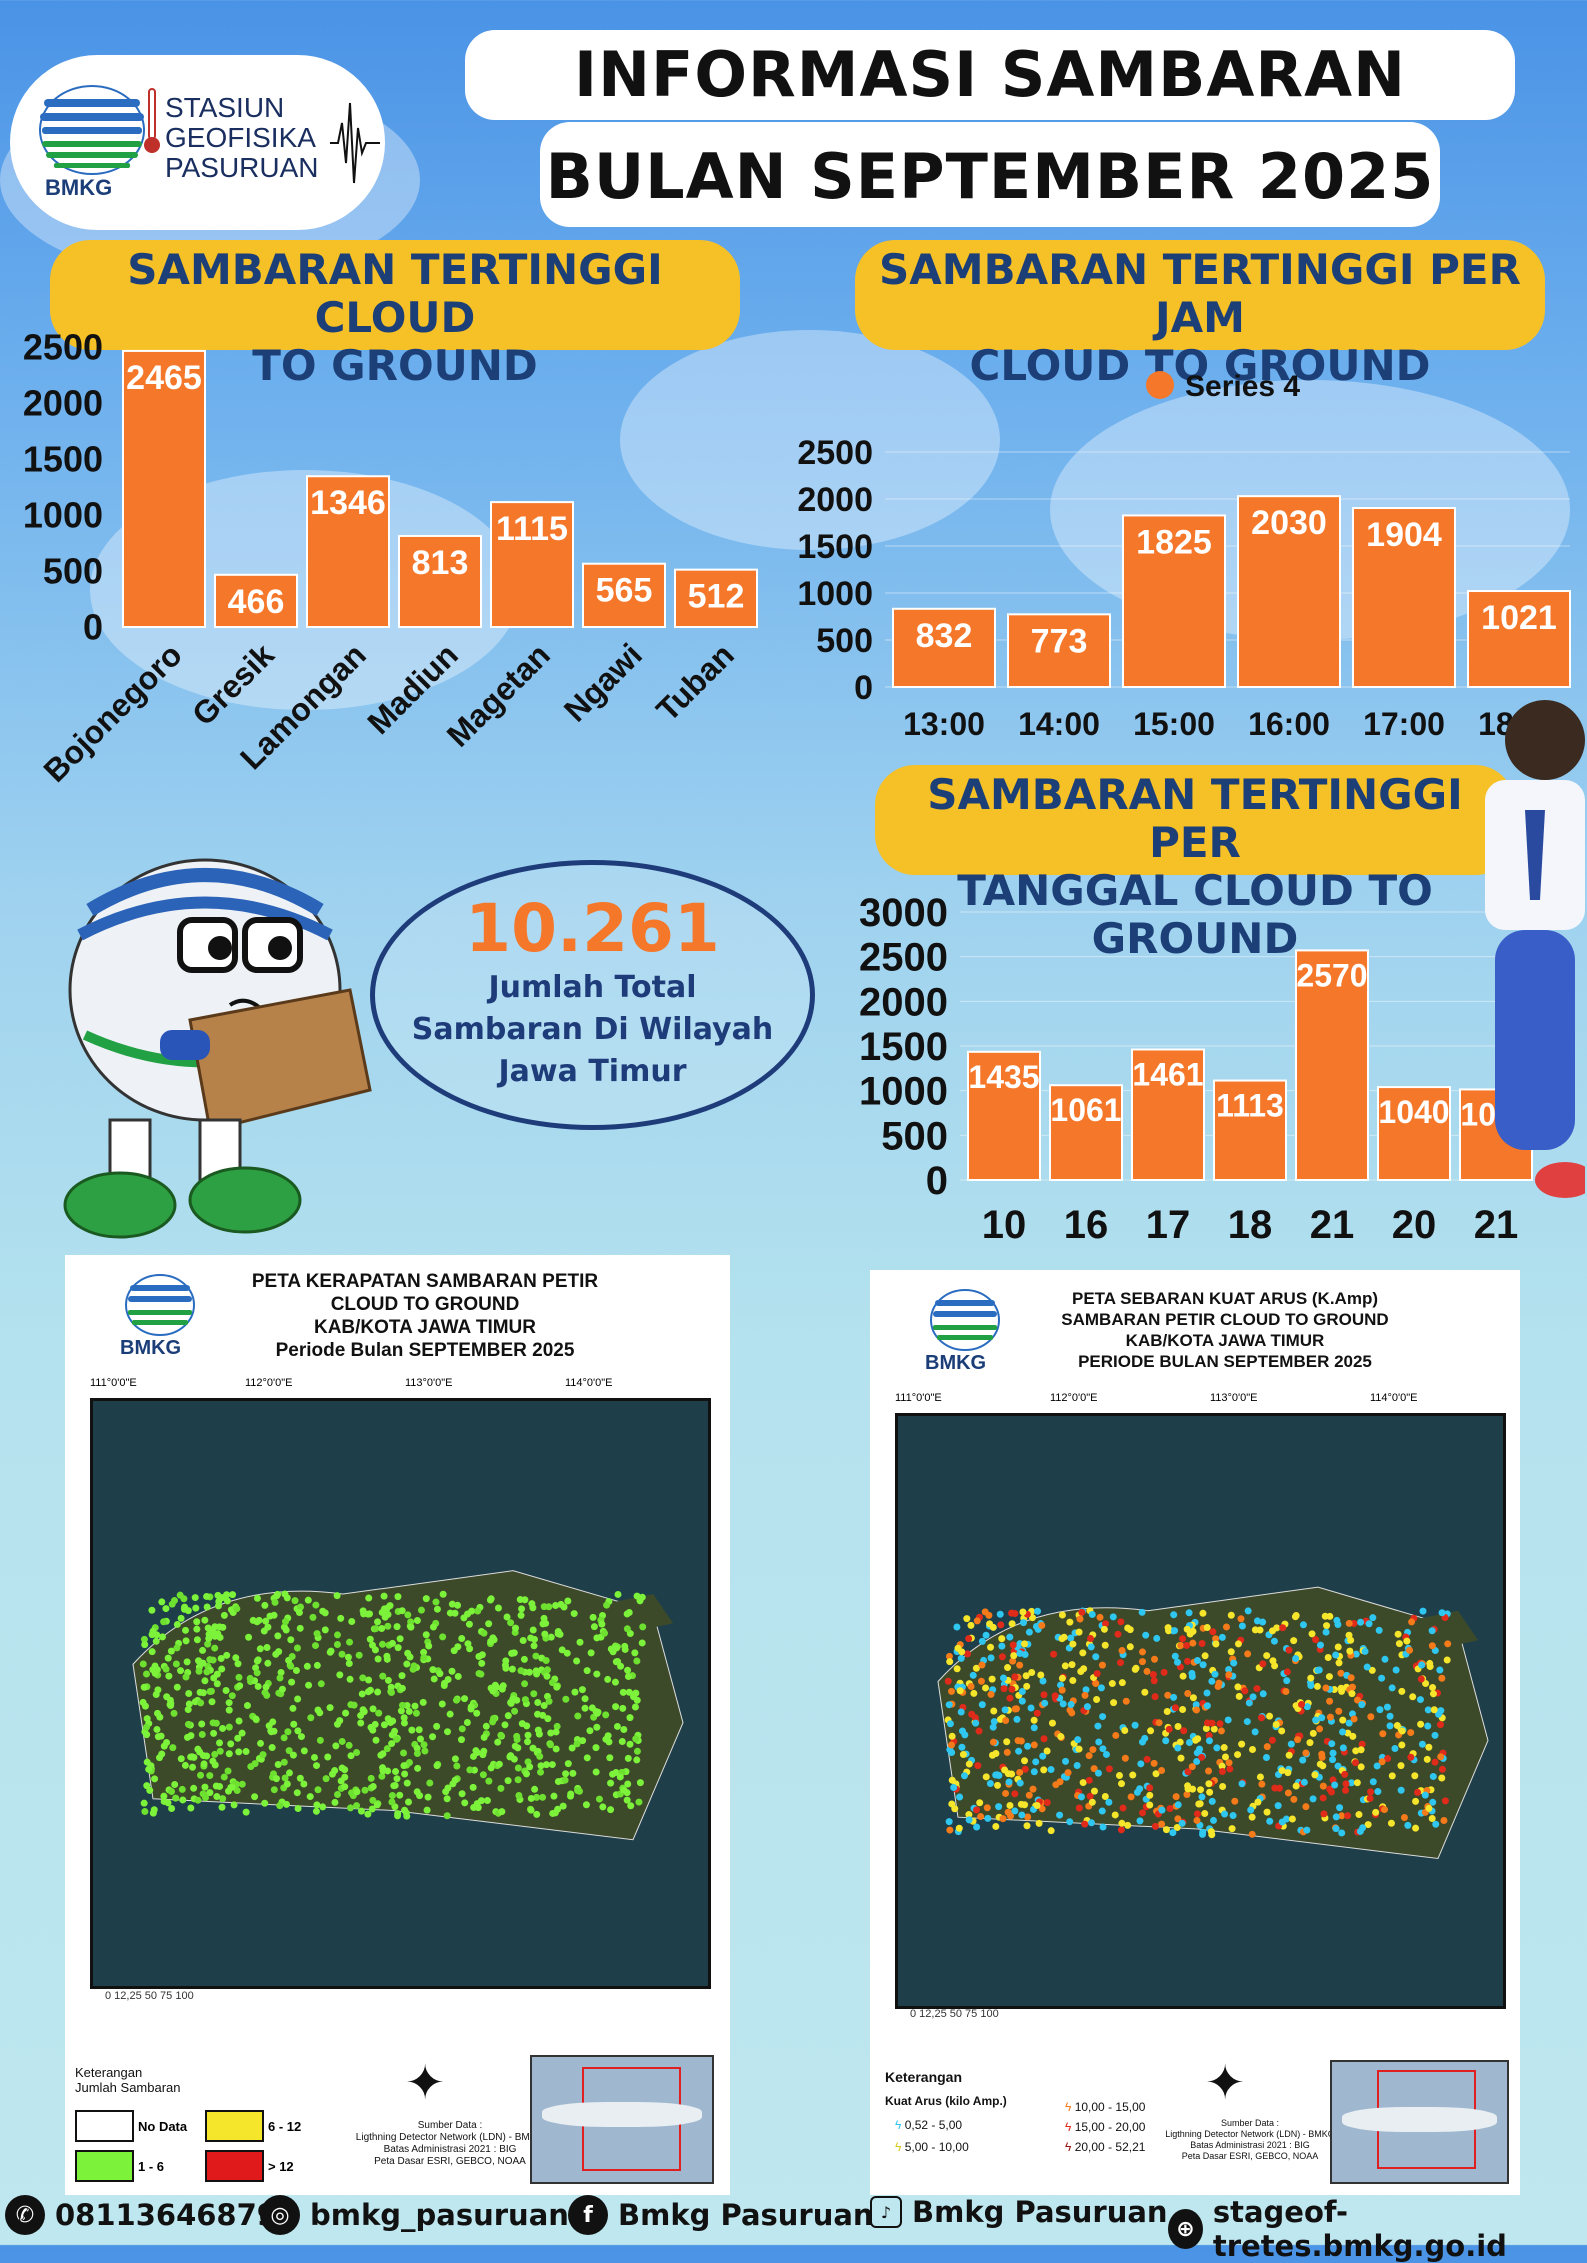 This screenshot has width=1587, height=2263. I want to click on y-tick-label: 0, so click(93, 627).